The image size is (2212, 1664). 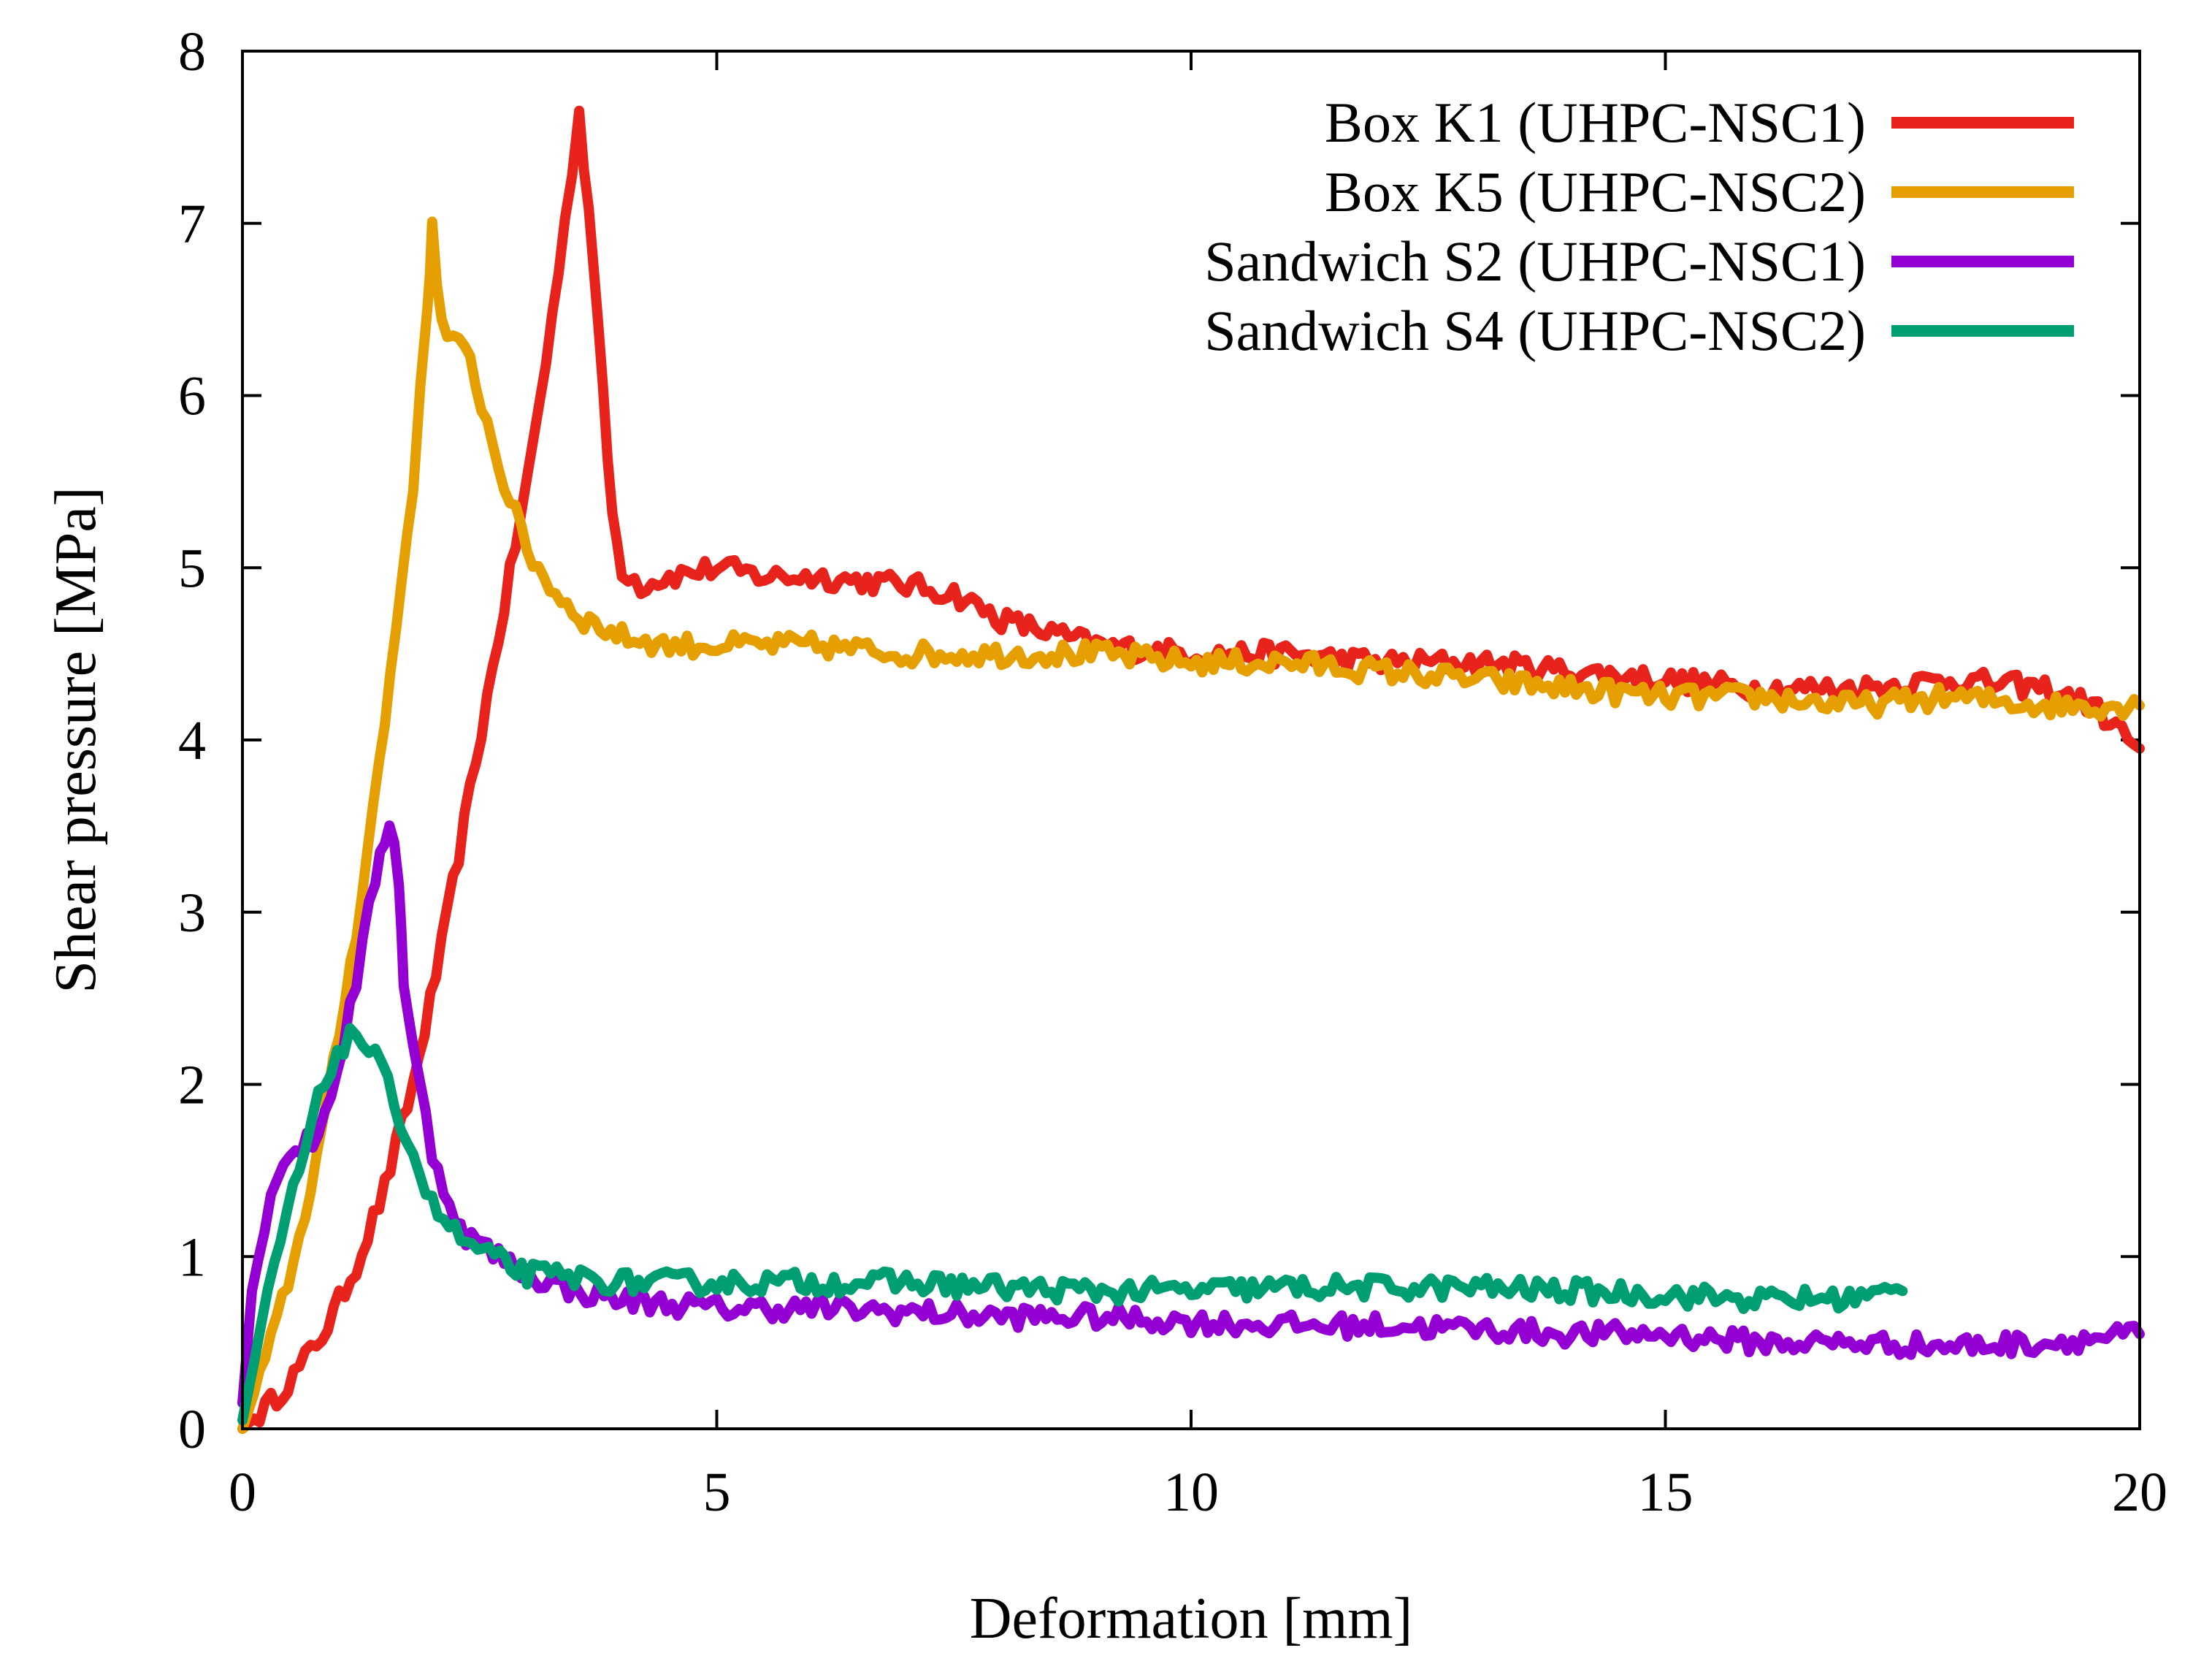 What do you see at coordinates (76, 739) in the screenshot?
I see `y-axis-title: Shear pressure [MPa]` at bounding box center [76, 739].